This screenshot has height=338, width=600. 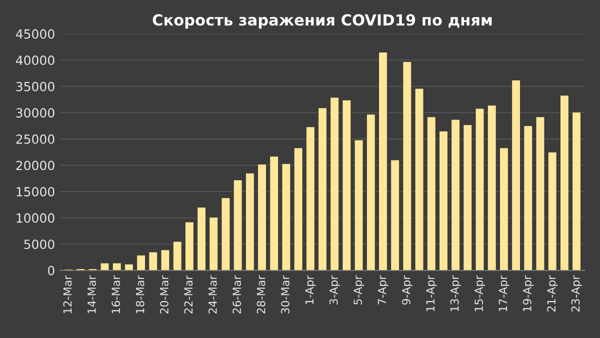 What do you see at coordinates (576, 293) in the screenshot?
I see `x-tick-label: 23-Apr` at bounding box center [576, 293].